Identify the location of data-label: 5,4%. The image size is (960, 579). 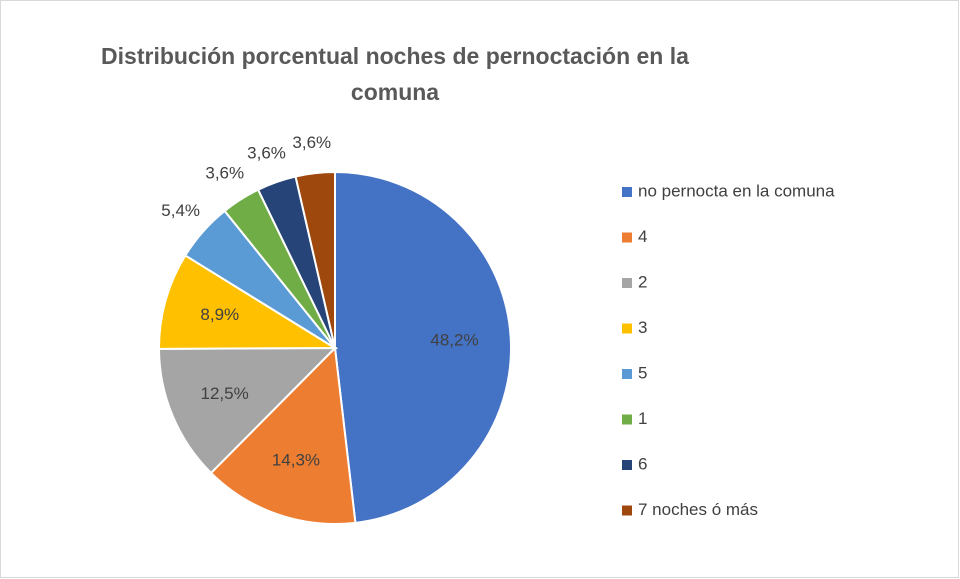
(180, 210).